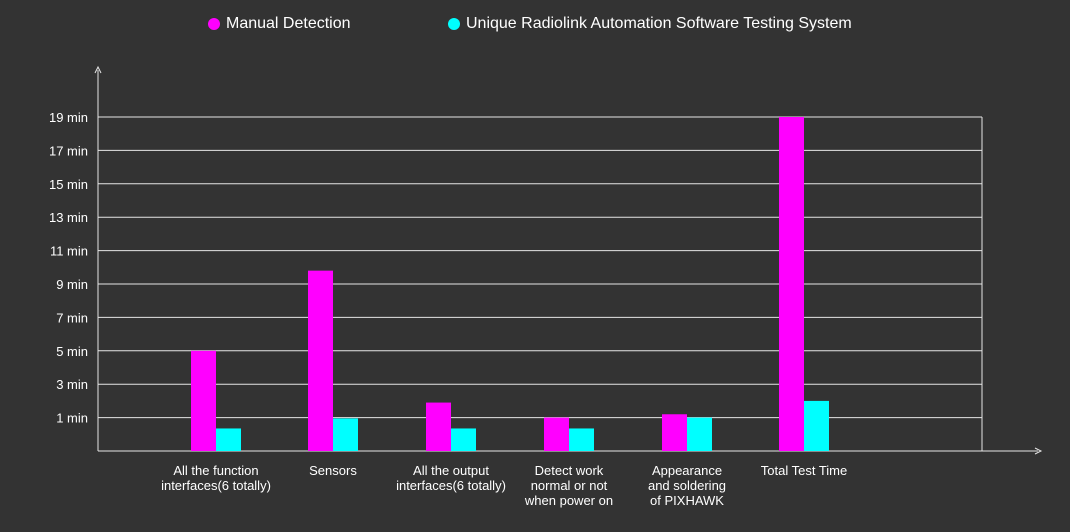 This screenshot has width=1070, height=532. Describe the element at coordinates (72, 284) in the screenshot. I see `y-tick-label: 9 min` at that location.